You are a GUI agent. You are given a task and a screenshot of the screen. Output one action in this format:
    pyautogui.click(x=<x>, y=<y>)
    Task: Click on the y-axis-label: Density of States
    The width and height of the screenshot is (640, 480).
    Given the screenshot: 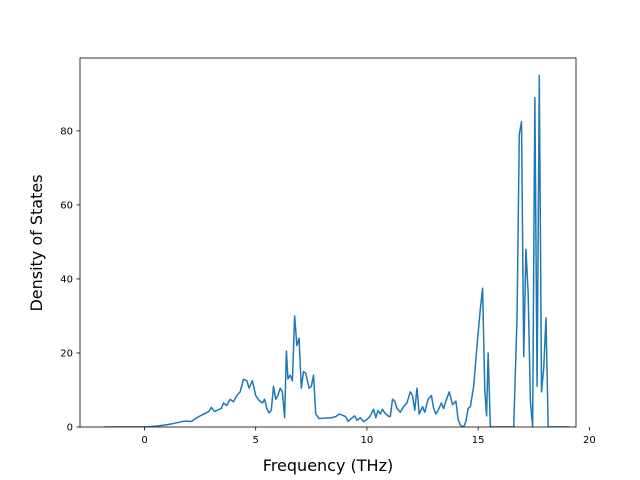 What is the action you would take?
    pyautogui.click(x=36, y=242)
    